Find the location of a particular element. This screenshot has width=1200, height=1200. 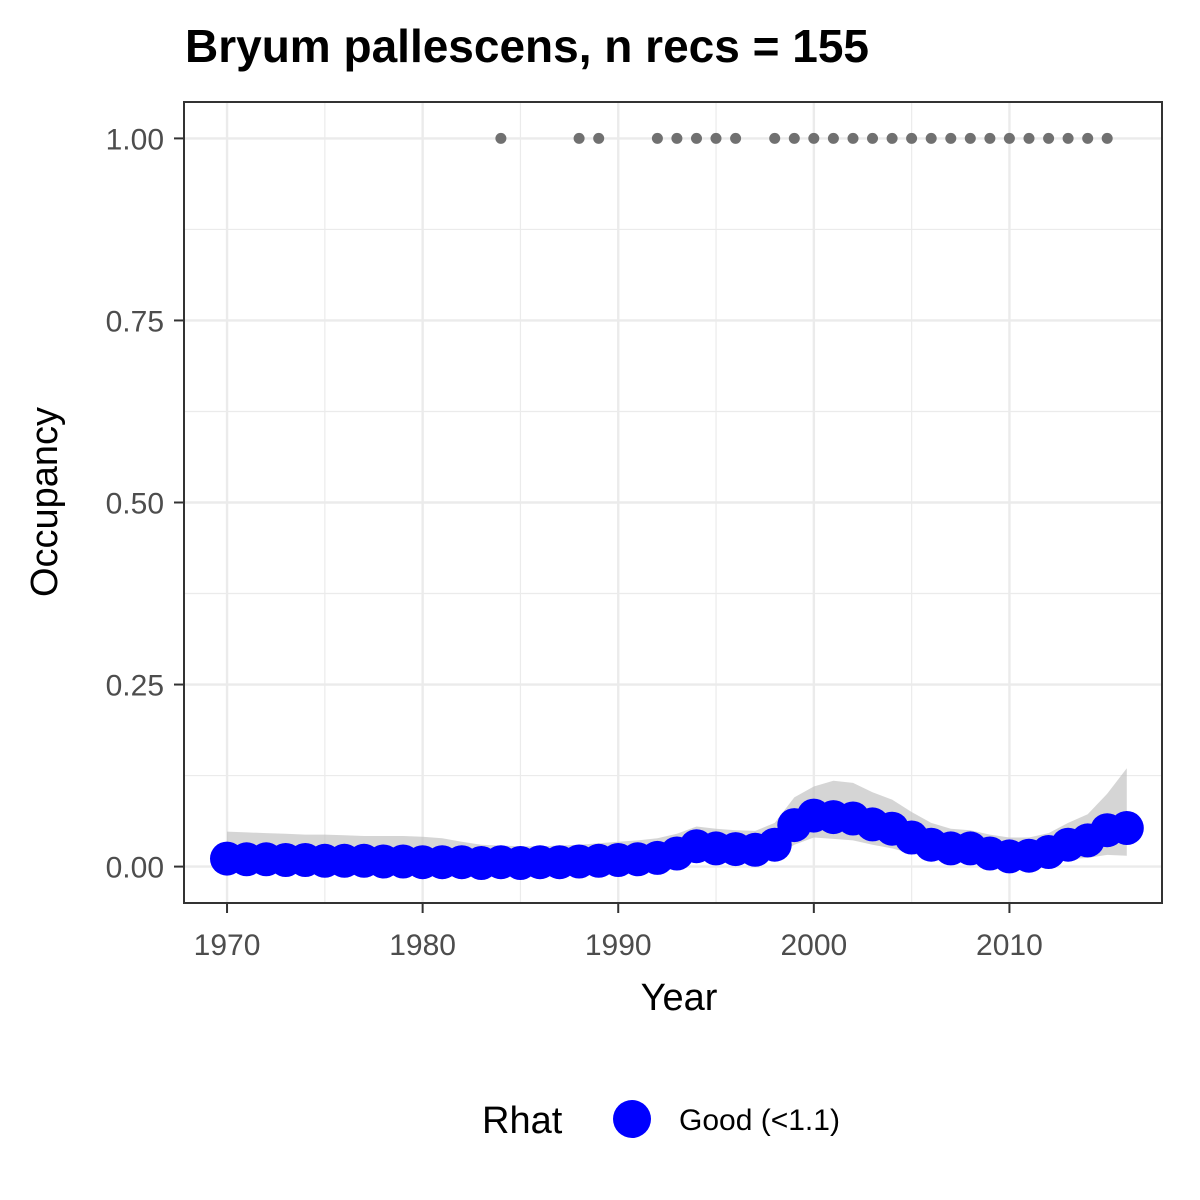

x-tick-label: 2010 is located at coordinates (1009, 945).